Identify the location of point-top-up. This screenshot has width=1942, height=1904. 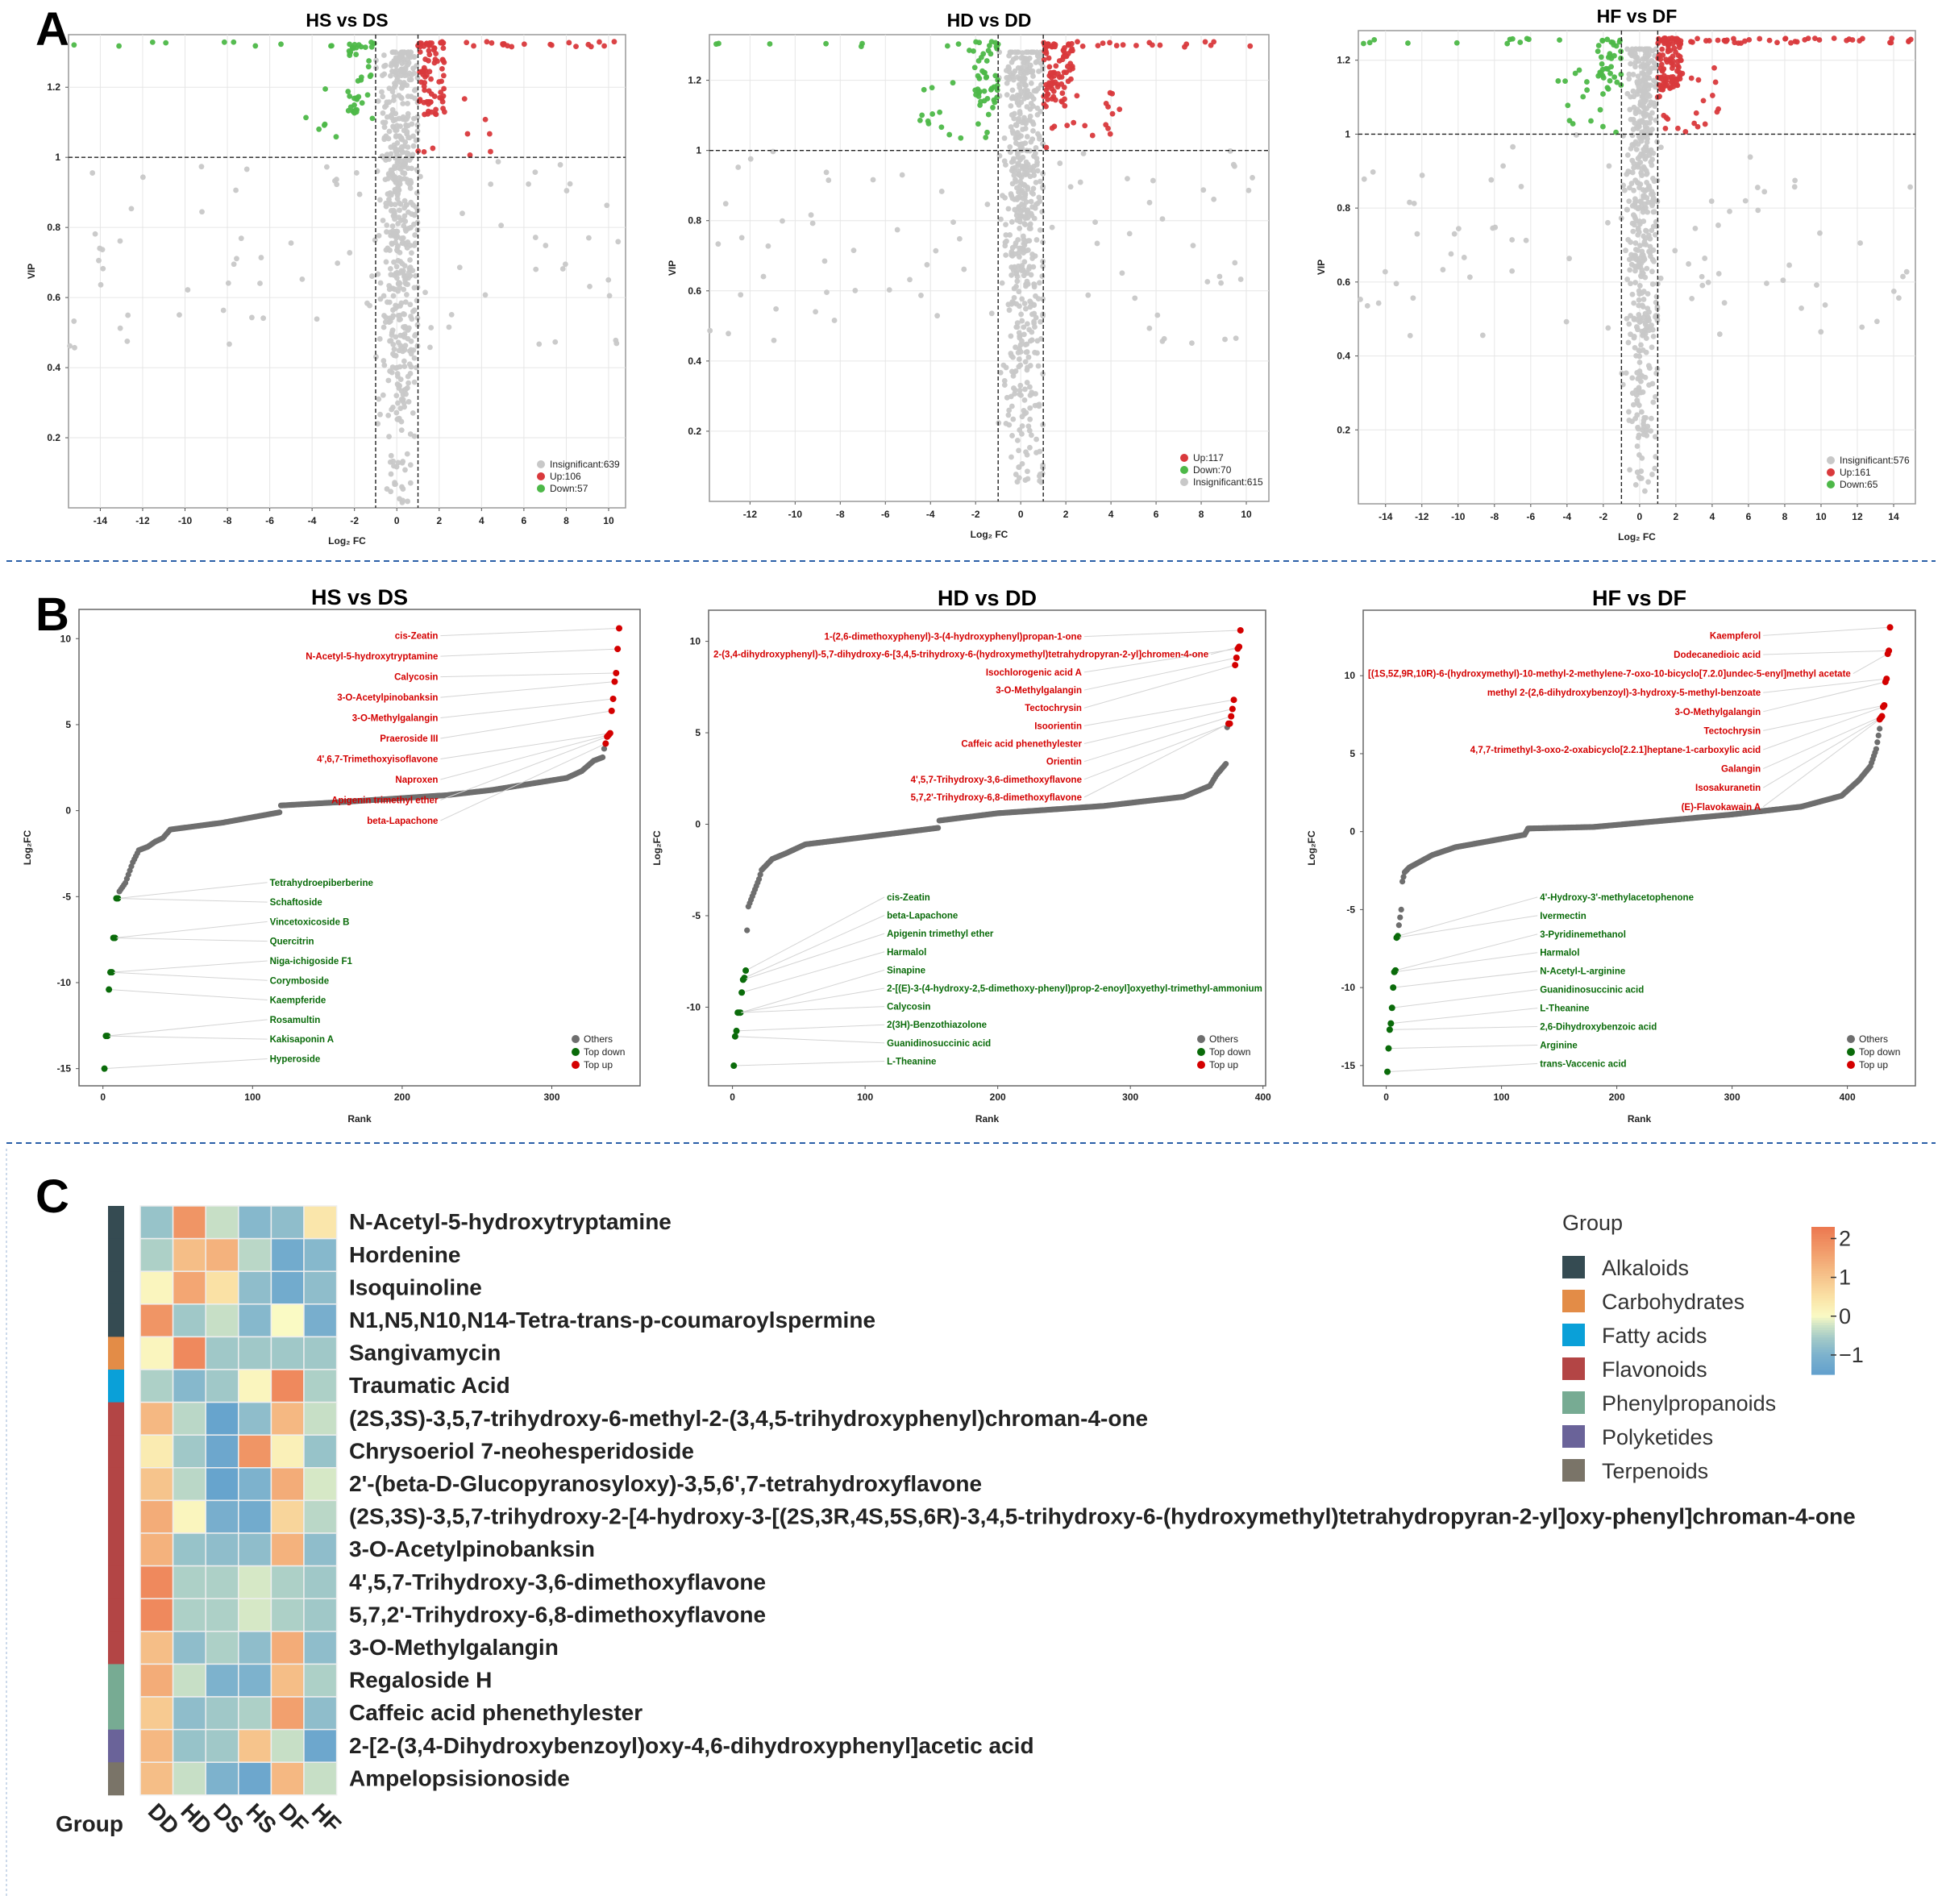
(1240, 630).